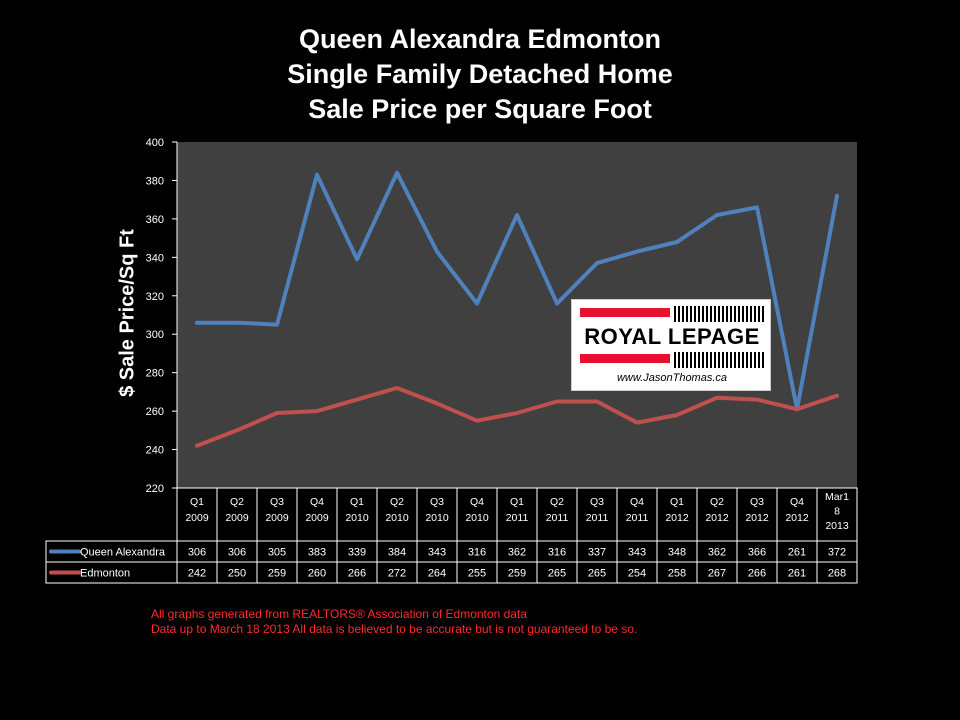 The image size is (960, 720). Describe the element at coordinates (625, 358) in the screenshot. I see `logo-red-bar-bottom` at that location.